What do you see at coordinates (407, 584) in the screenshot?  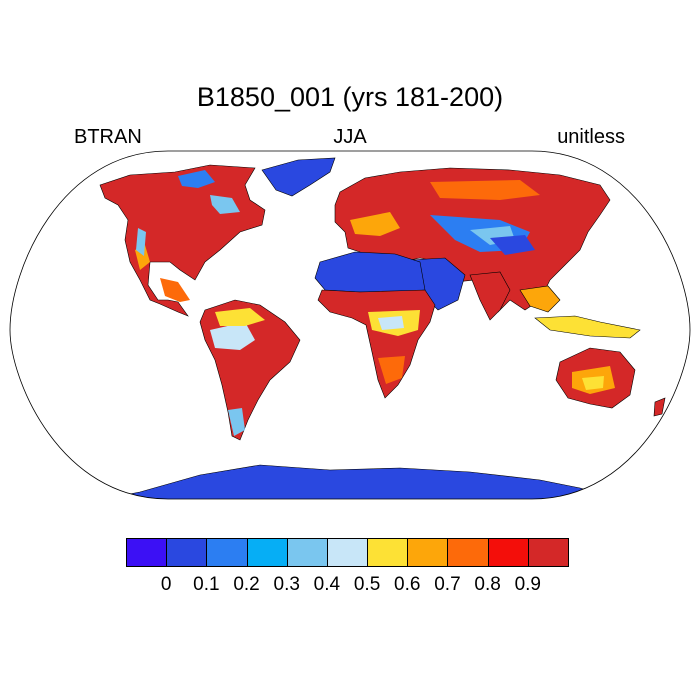 I see `colorbar-tick-label: 0.6` at bounding box center [407, 584].